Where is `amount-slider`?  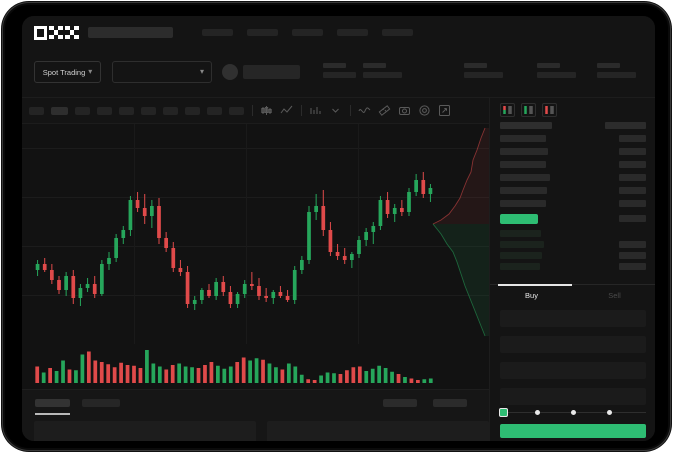 amount-slider is located at coordinates (572, 412).